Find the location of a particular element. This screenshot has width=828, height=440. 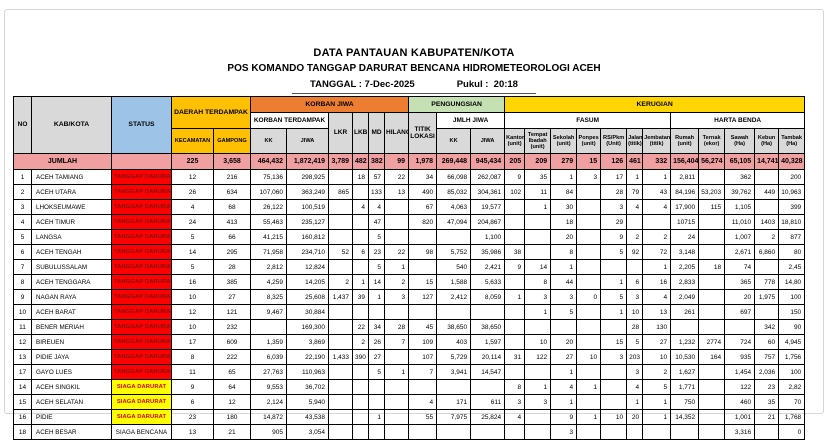

row-number: 2 is located at coordinates (22, 192).